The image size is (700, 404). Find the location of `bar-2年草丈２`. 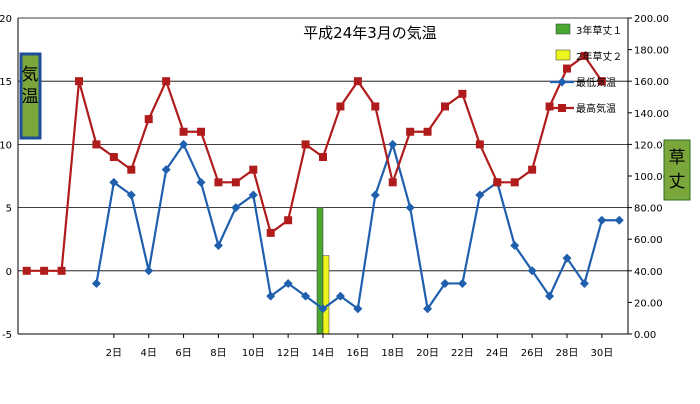

bar-2年草丈２ is located at coordinates (326, 295).